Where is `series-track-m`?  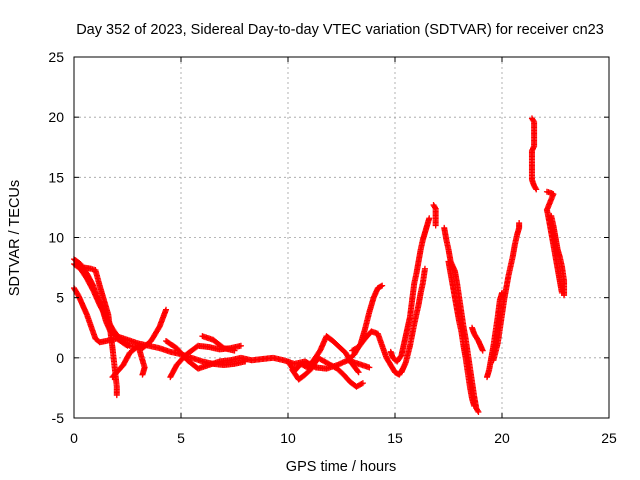 series-track-m is located at coordinates (410, 290).